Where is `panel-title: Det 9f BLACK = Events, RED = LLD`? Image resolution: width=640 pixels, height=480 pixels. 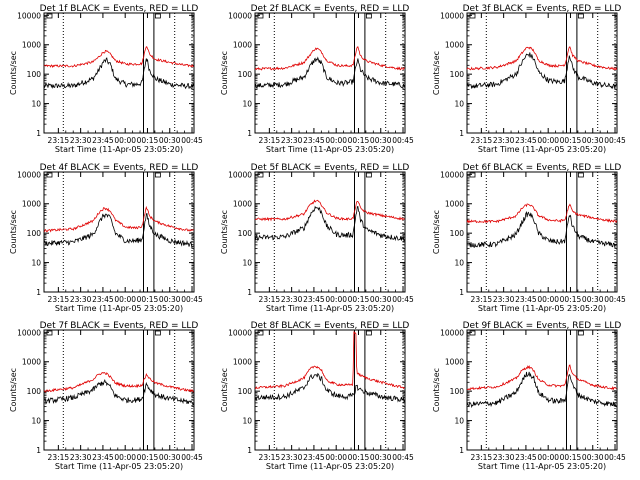
panel-title: Det 9f BLACK = Events, RED = LLD is located at coordinates (542, 326).